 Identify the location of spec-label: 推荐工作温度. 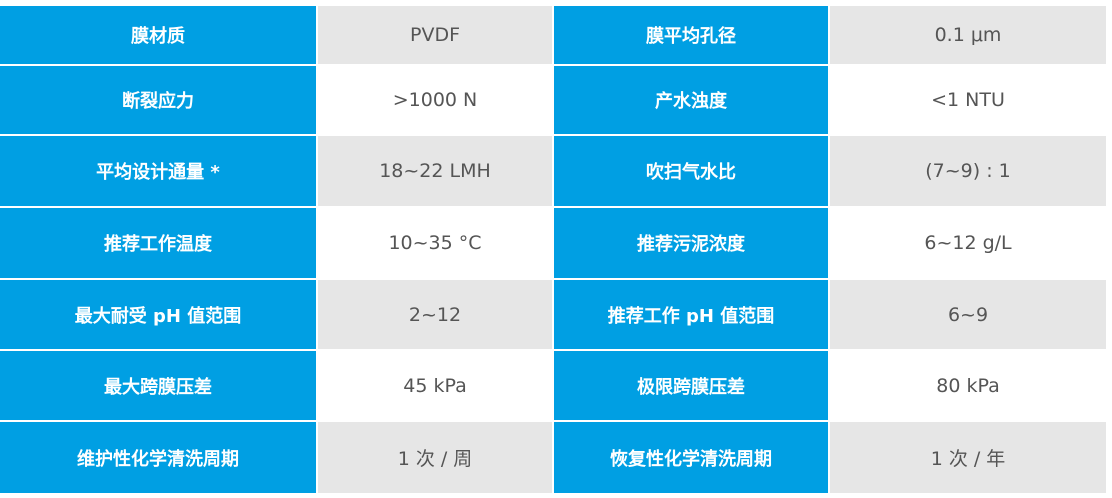
(159, 243).